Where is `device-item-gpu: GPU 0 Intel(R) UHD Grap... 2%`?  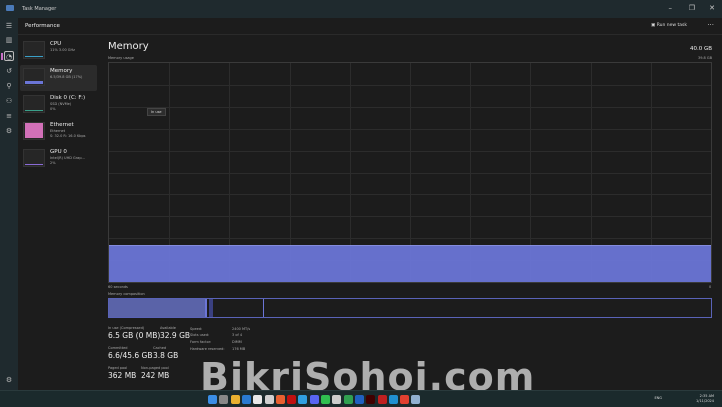
device-item-gpu: GPU 0 Intel(R) UHD Grap... 2% is located at coordinates (58, 159).